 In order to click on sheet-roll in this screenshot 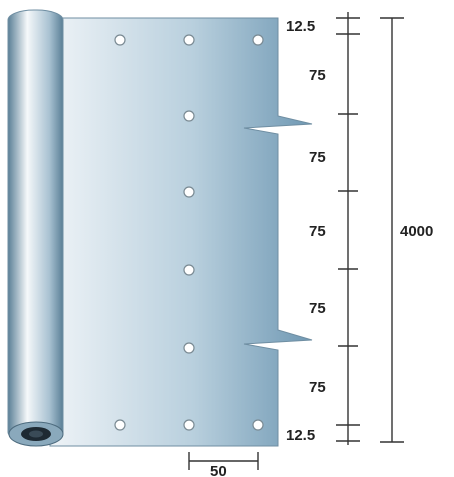, I will do `click(35, 226)`.